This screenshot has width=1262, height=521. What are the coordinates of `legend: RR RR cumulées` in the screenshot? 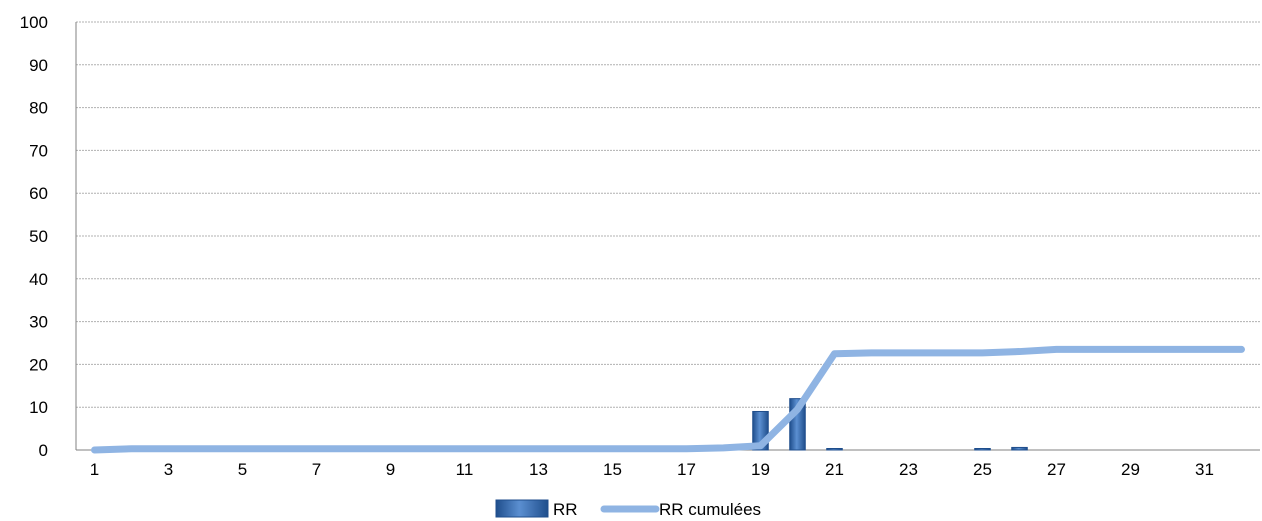 It's located at (628, 509).